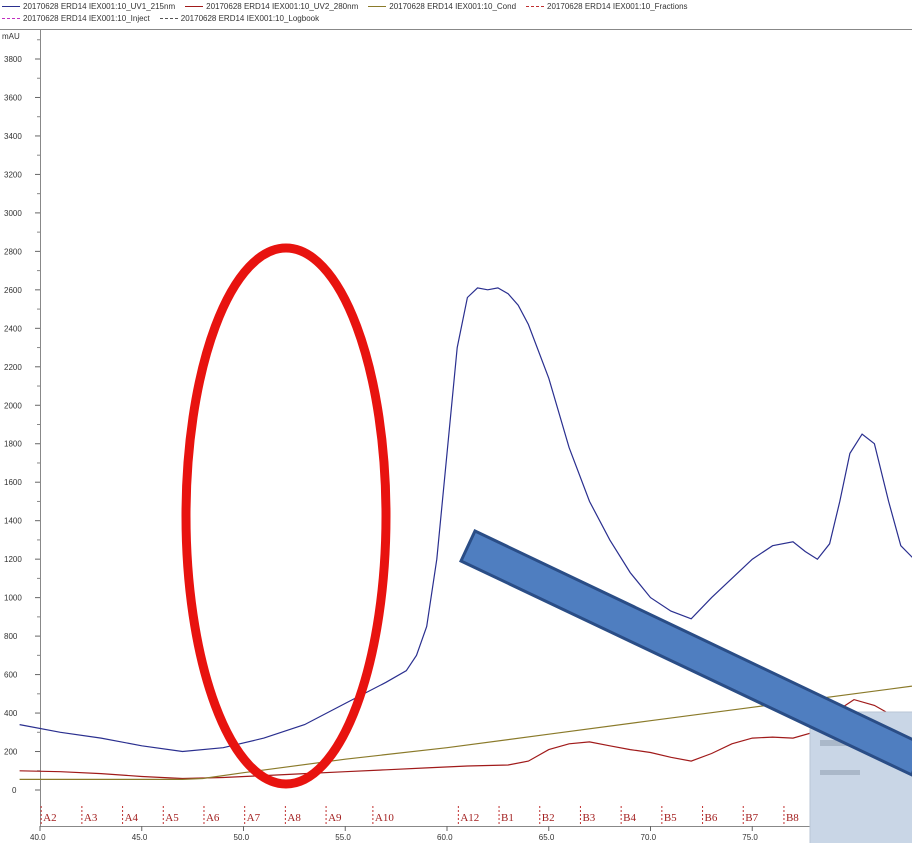 This screenshot has height=843, width=912. Describe the element at coordinates (294, 818) in the screenshot. I see `fraction-label: A8` at that location.